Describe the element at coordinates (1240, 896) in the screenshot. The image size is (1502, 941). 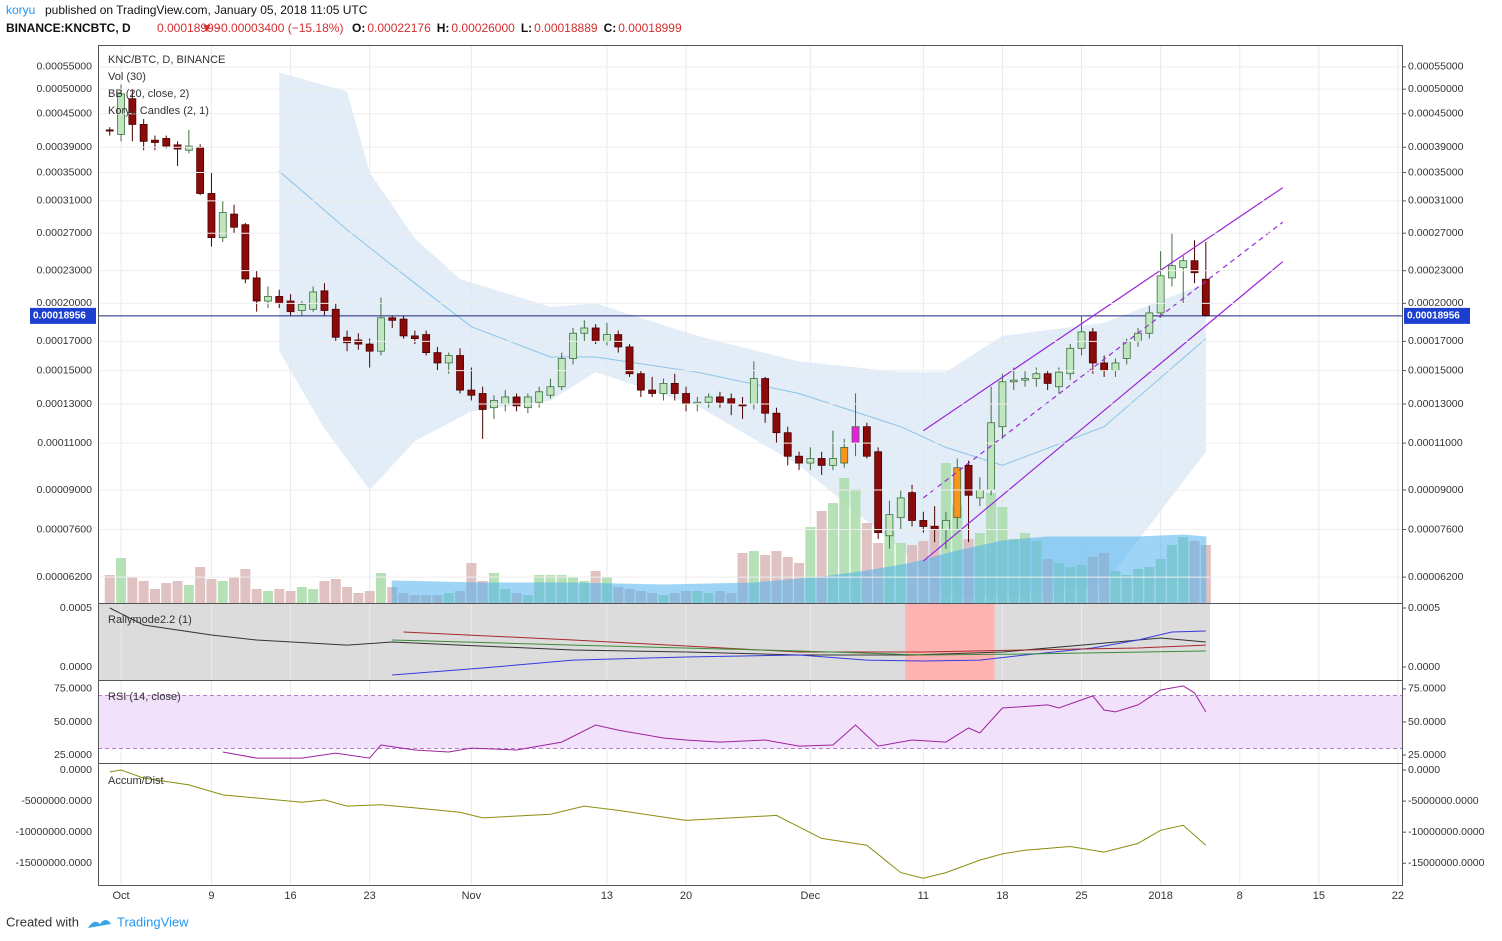
I see `x-tick-label: 8` at that location.